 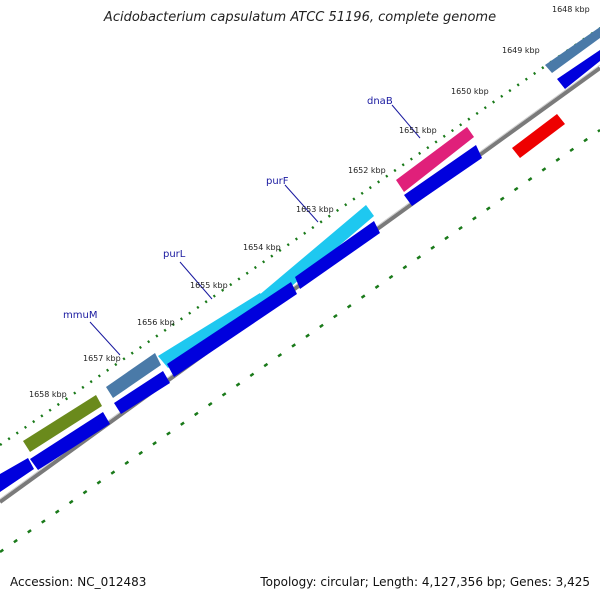 I want to click on feature-top-right-cluster, so click(x=572, y=50).